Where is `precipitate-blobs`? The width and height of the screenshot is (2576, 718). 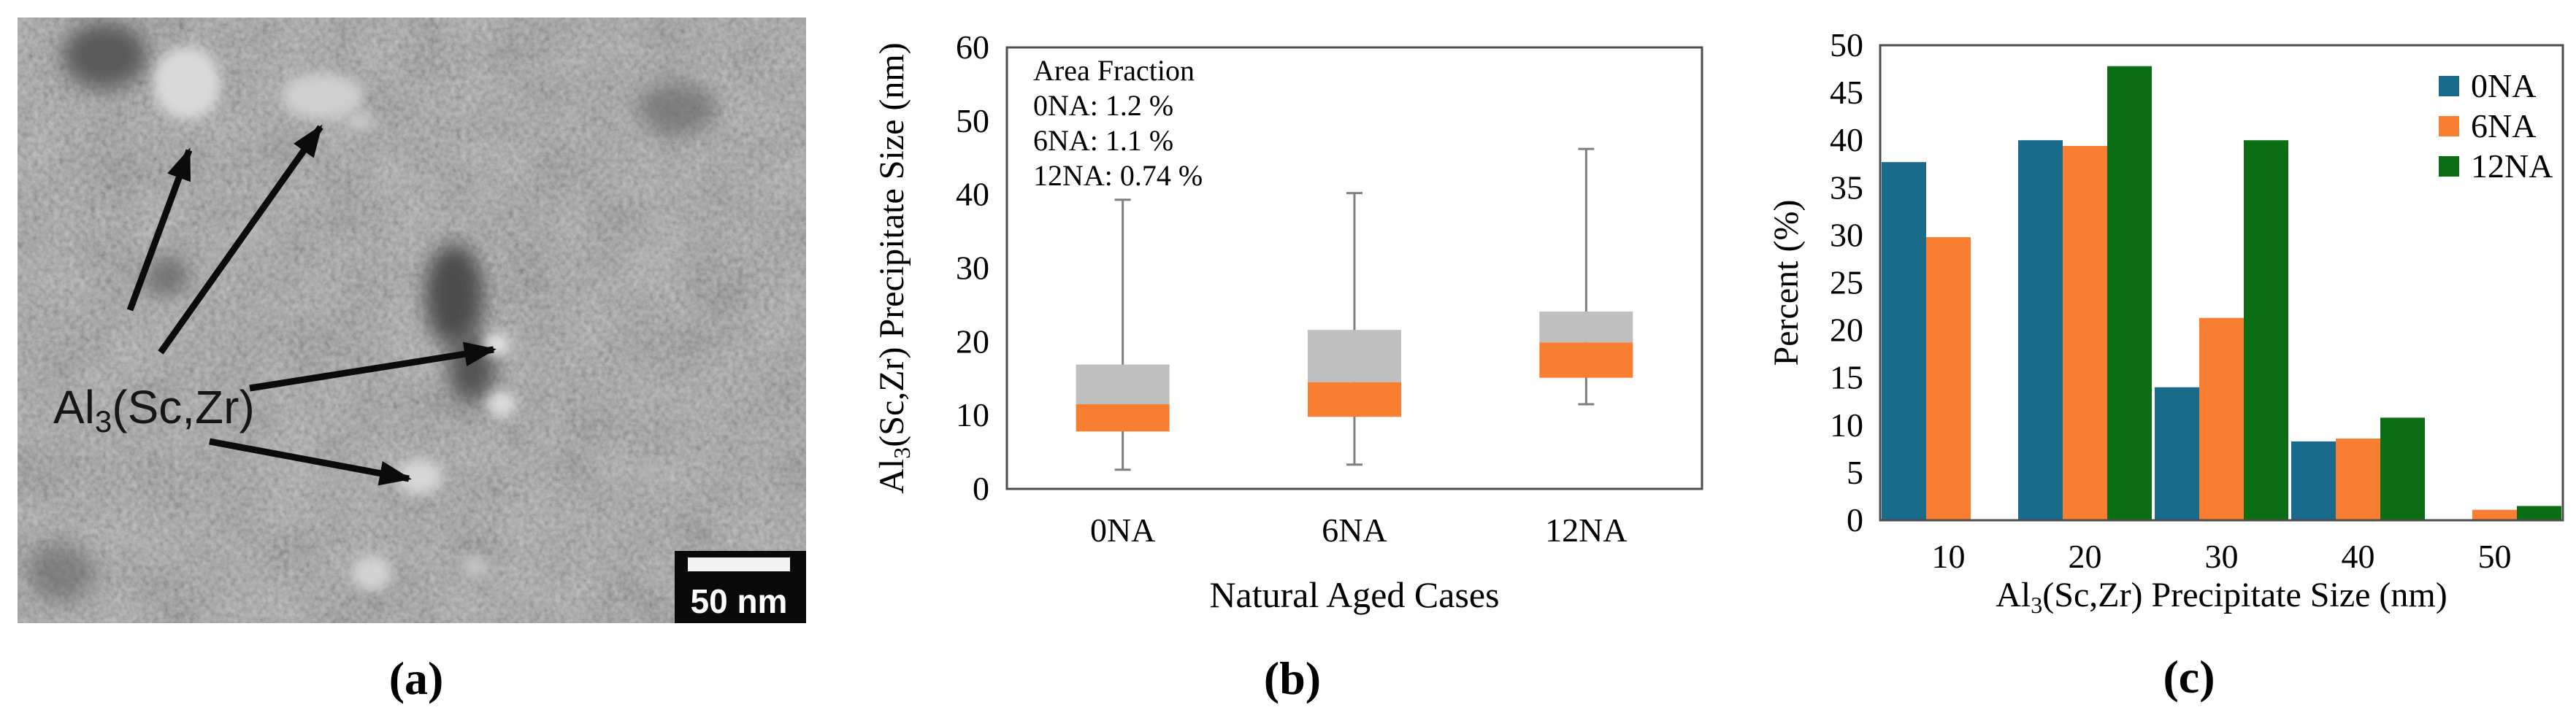
precipitate-blobs is located at coordinates (404, 319).